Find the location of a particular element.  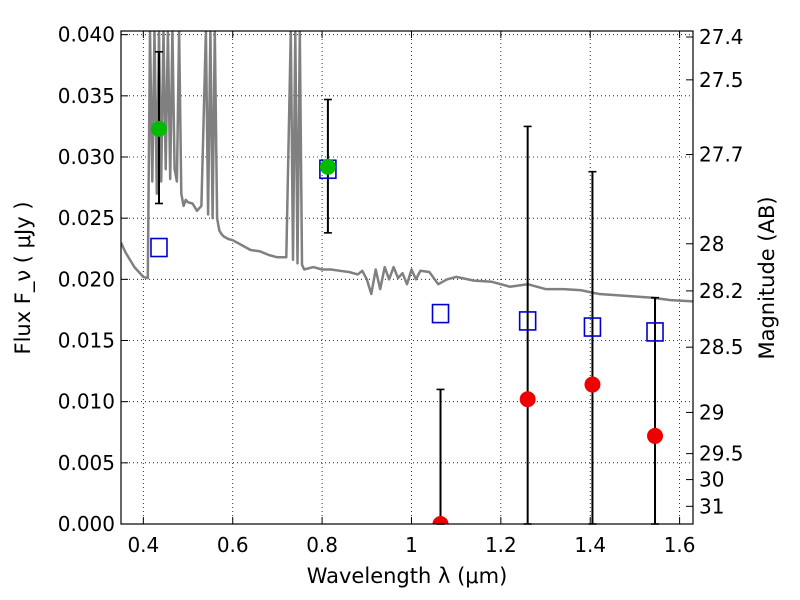

right-tick-label: 28 is located at coordinates (711, 244).